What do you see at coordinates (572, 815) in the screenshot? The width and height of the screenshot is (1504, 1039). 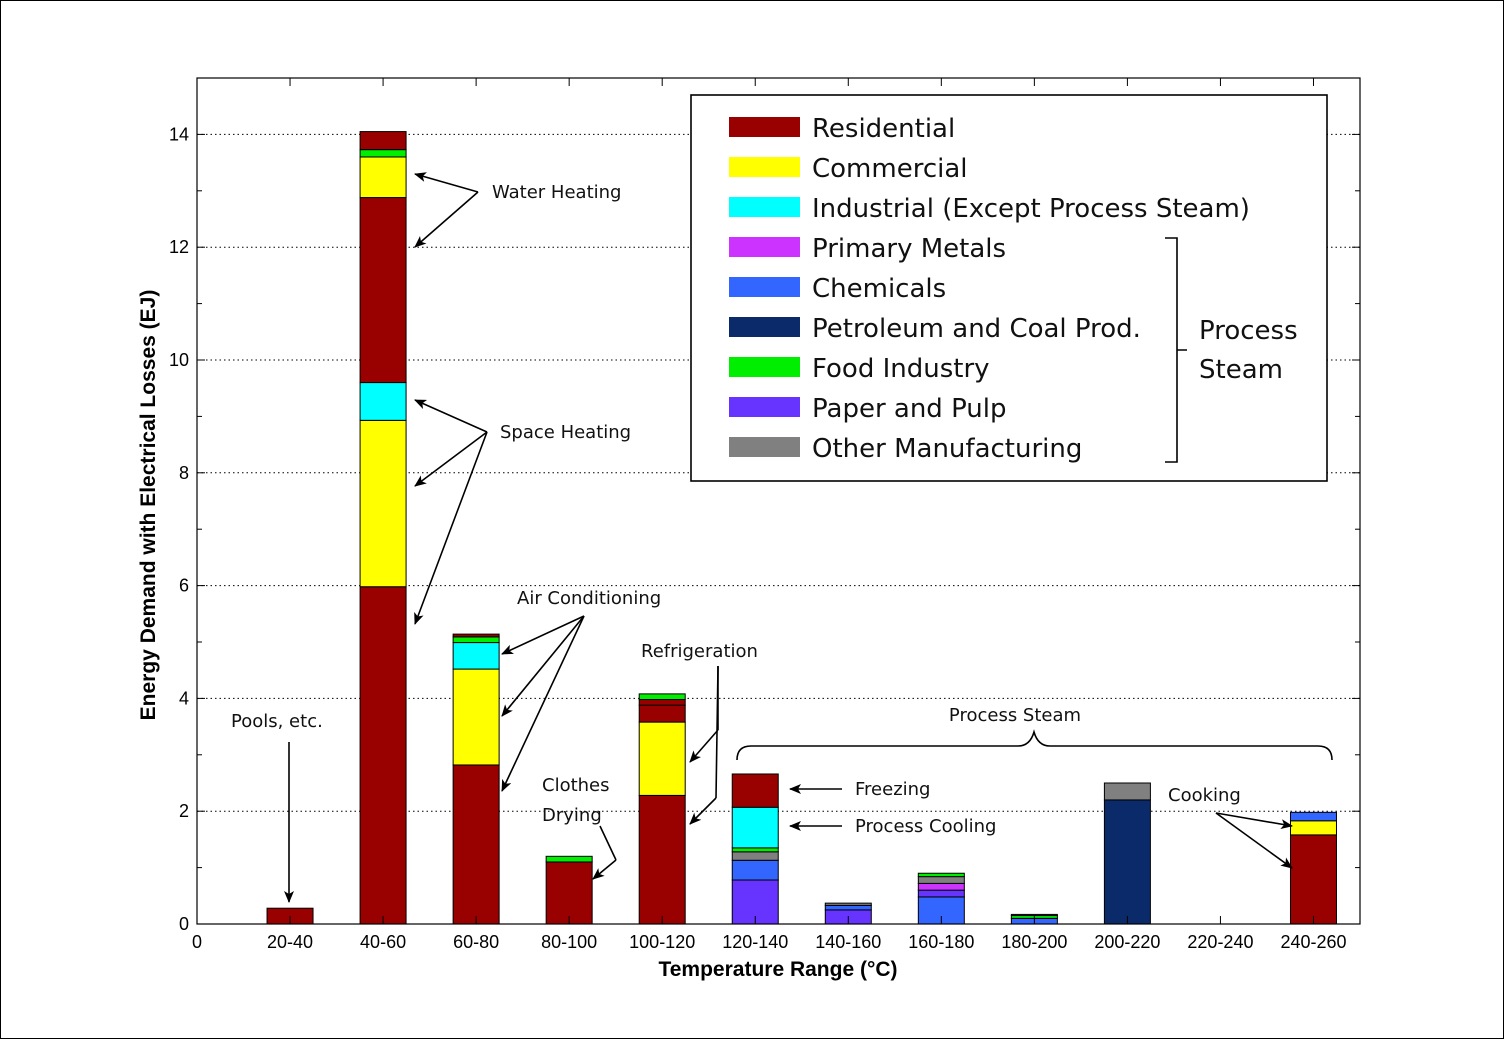 I see `annotation-drying: Drying` at bounding box center [572, 815].